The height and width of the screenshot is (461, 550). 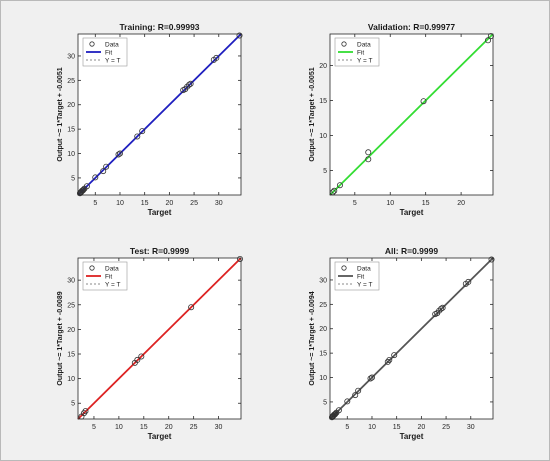 What do you see at coordinates (411, 27) in the screenshot?
I see `chart-title: Validation: R=0.99977` at bounding box center [411, 27].